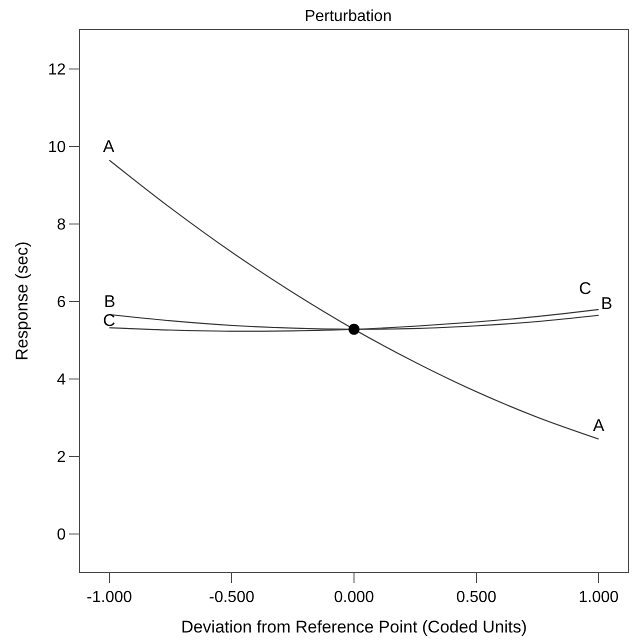  Describe the element at coordinates (476, 597) in the screenshot. I see `x-tick-label: 0.500` at that location.